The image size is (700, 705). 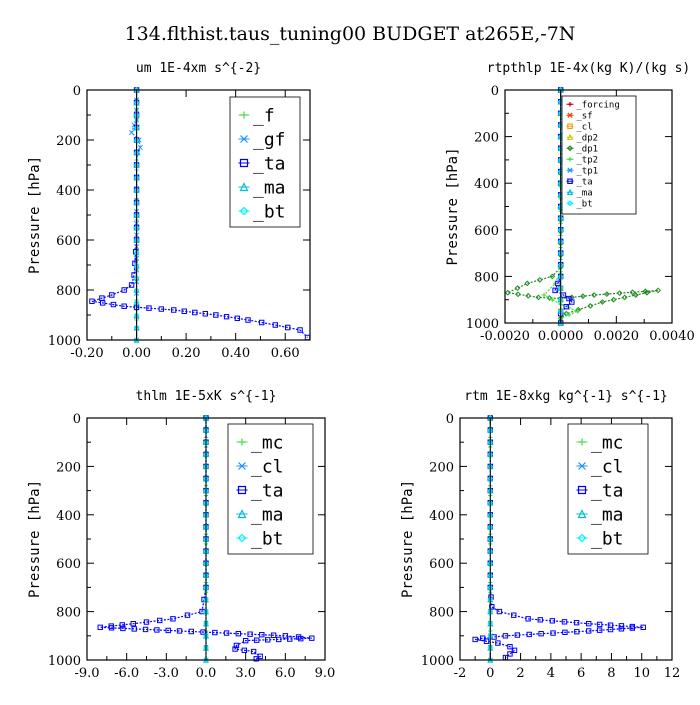 I want to click on x-tick-label: 0.0020, so click(x=617, y=336).